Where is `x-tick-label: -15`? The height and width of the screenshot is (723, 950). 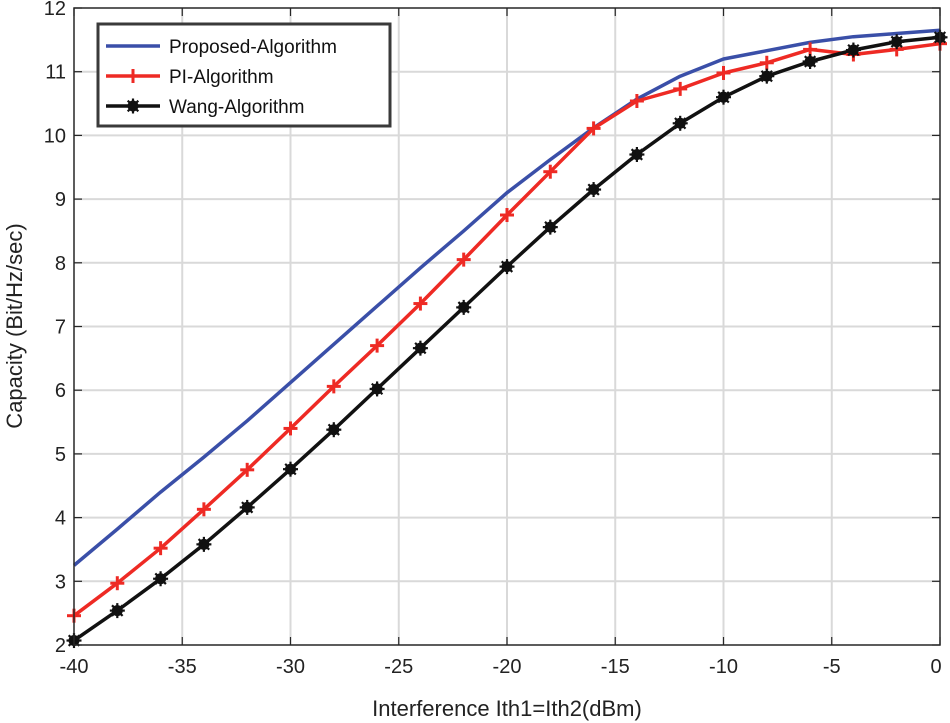
x-tick-label: -15 is located at coordinates (615, 667).